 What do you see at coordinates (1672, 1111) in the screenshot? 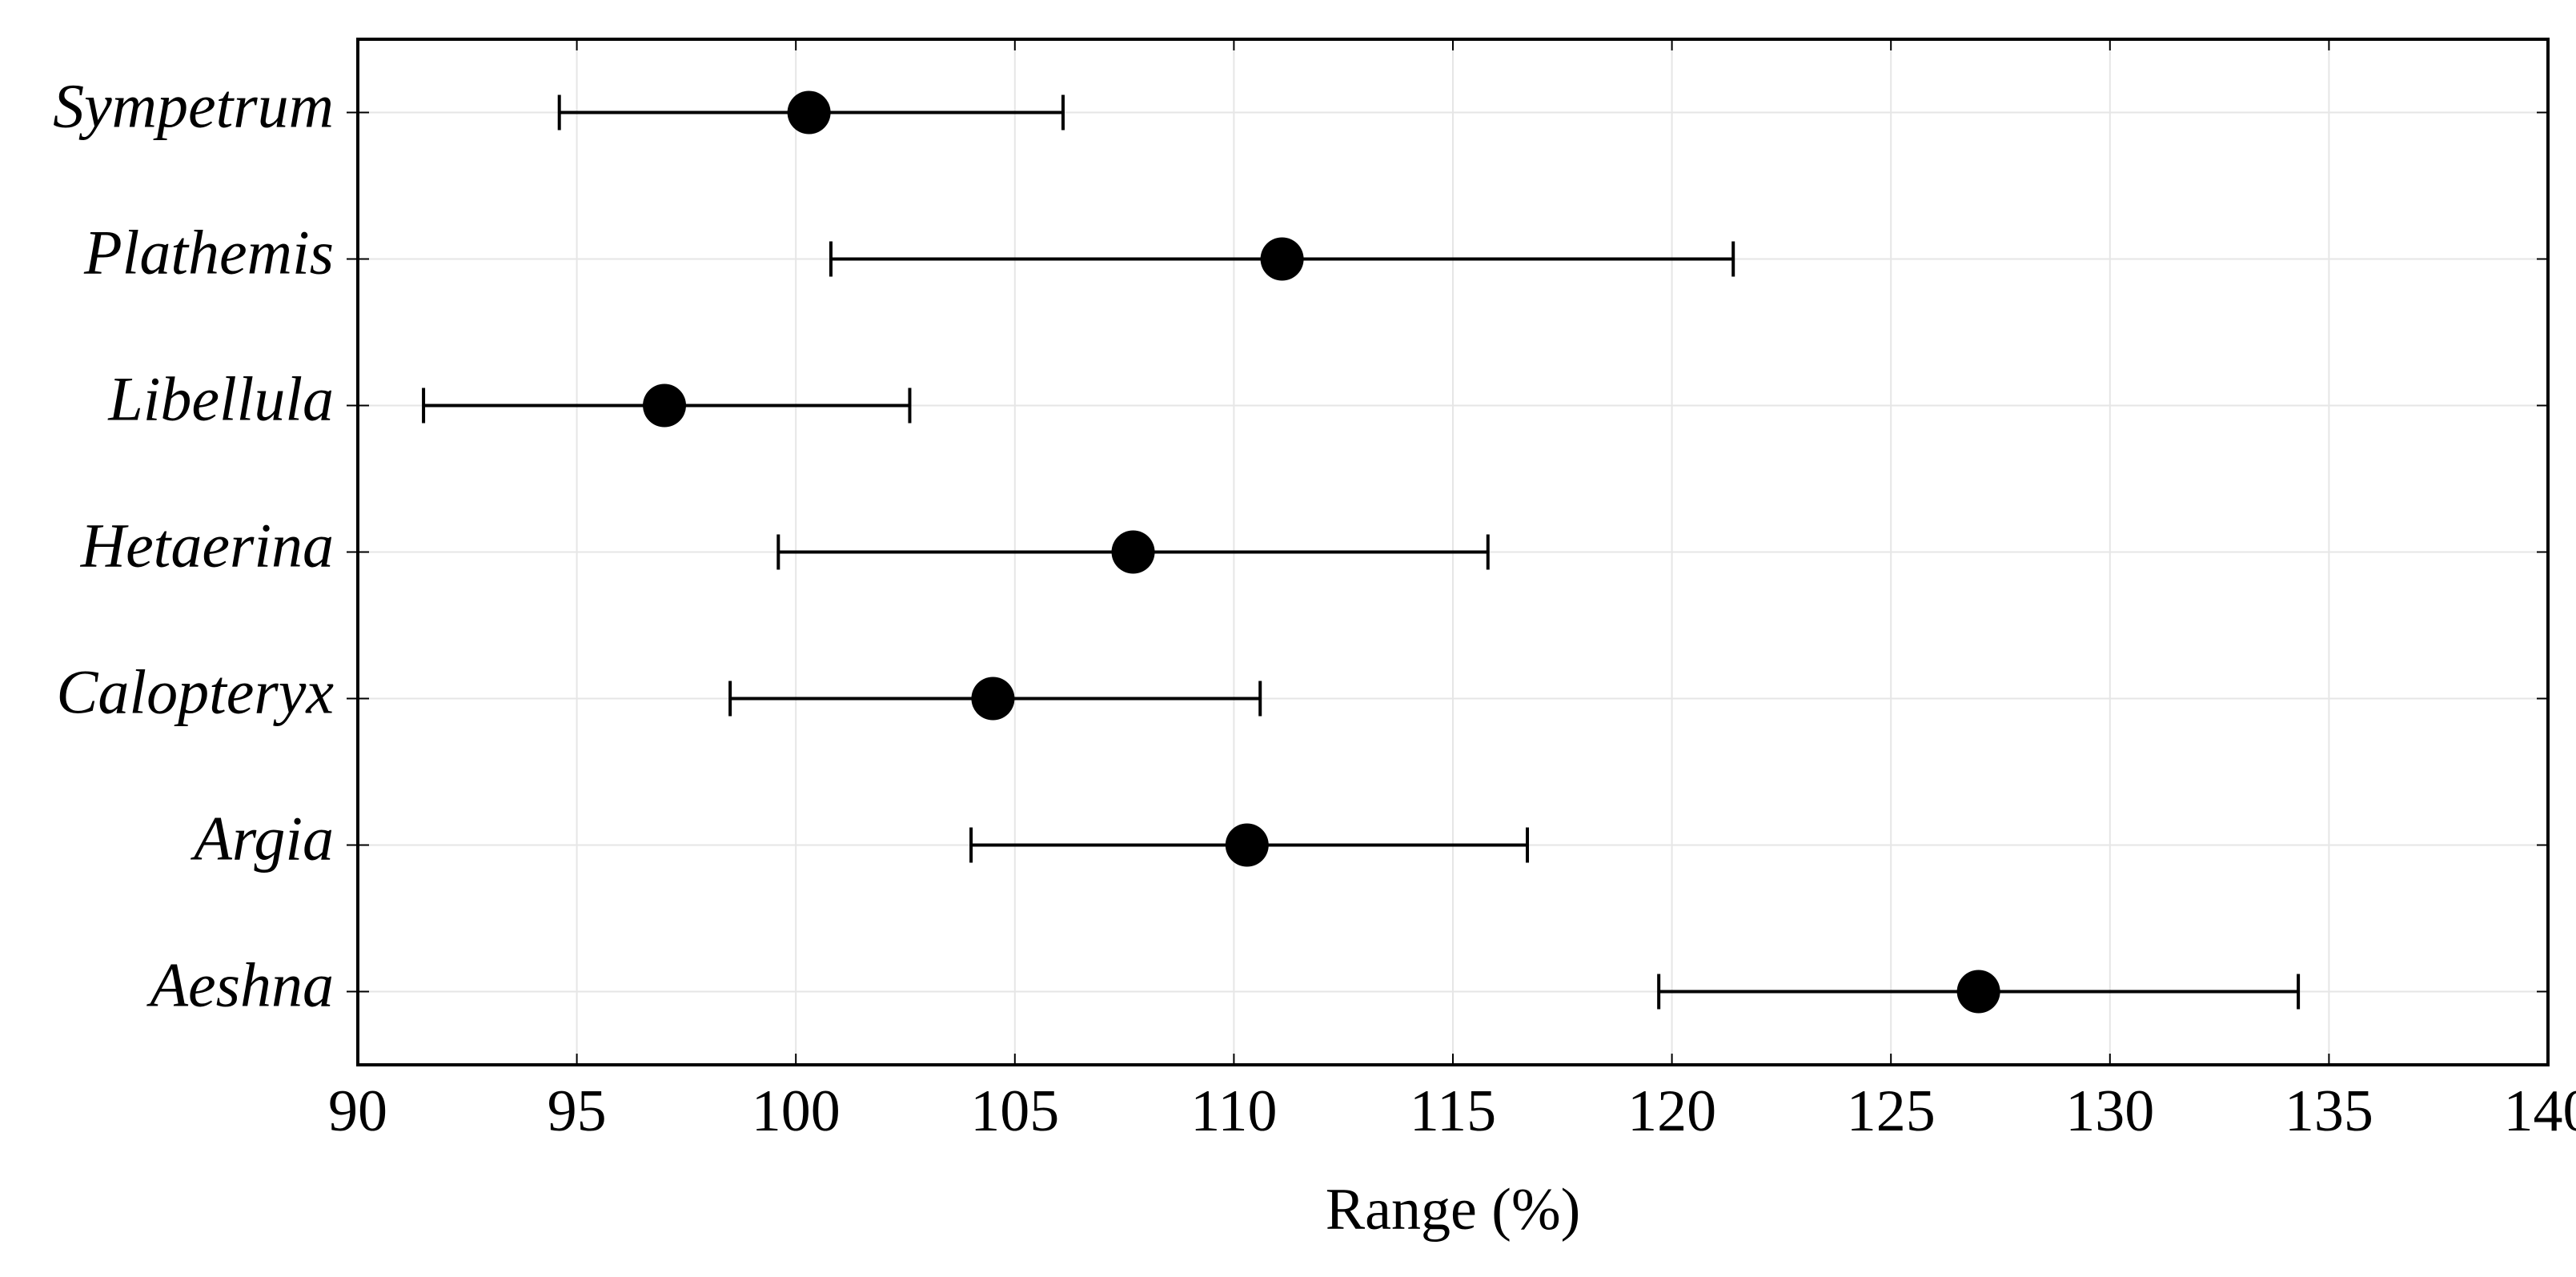
I see `x-tick-label: 120` at bounding box center [1672, 1111].